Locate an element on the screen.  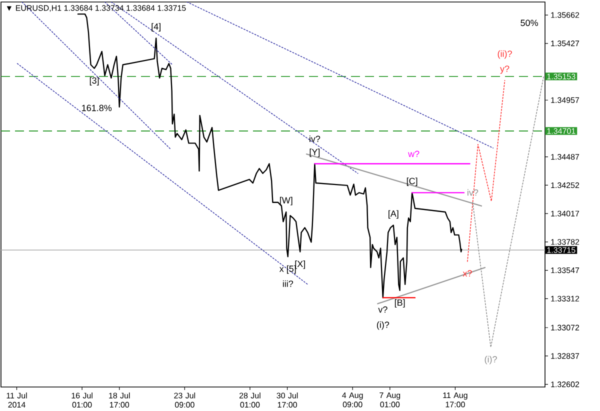
annotation: x [5] is located at coordinates (287, 269).